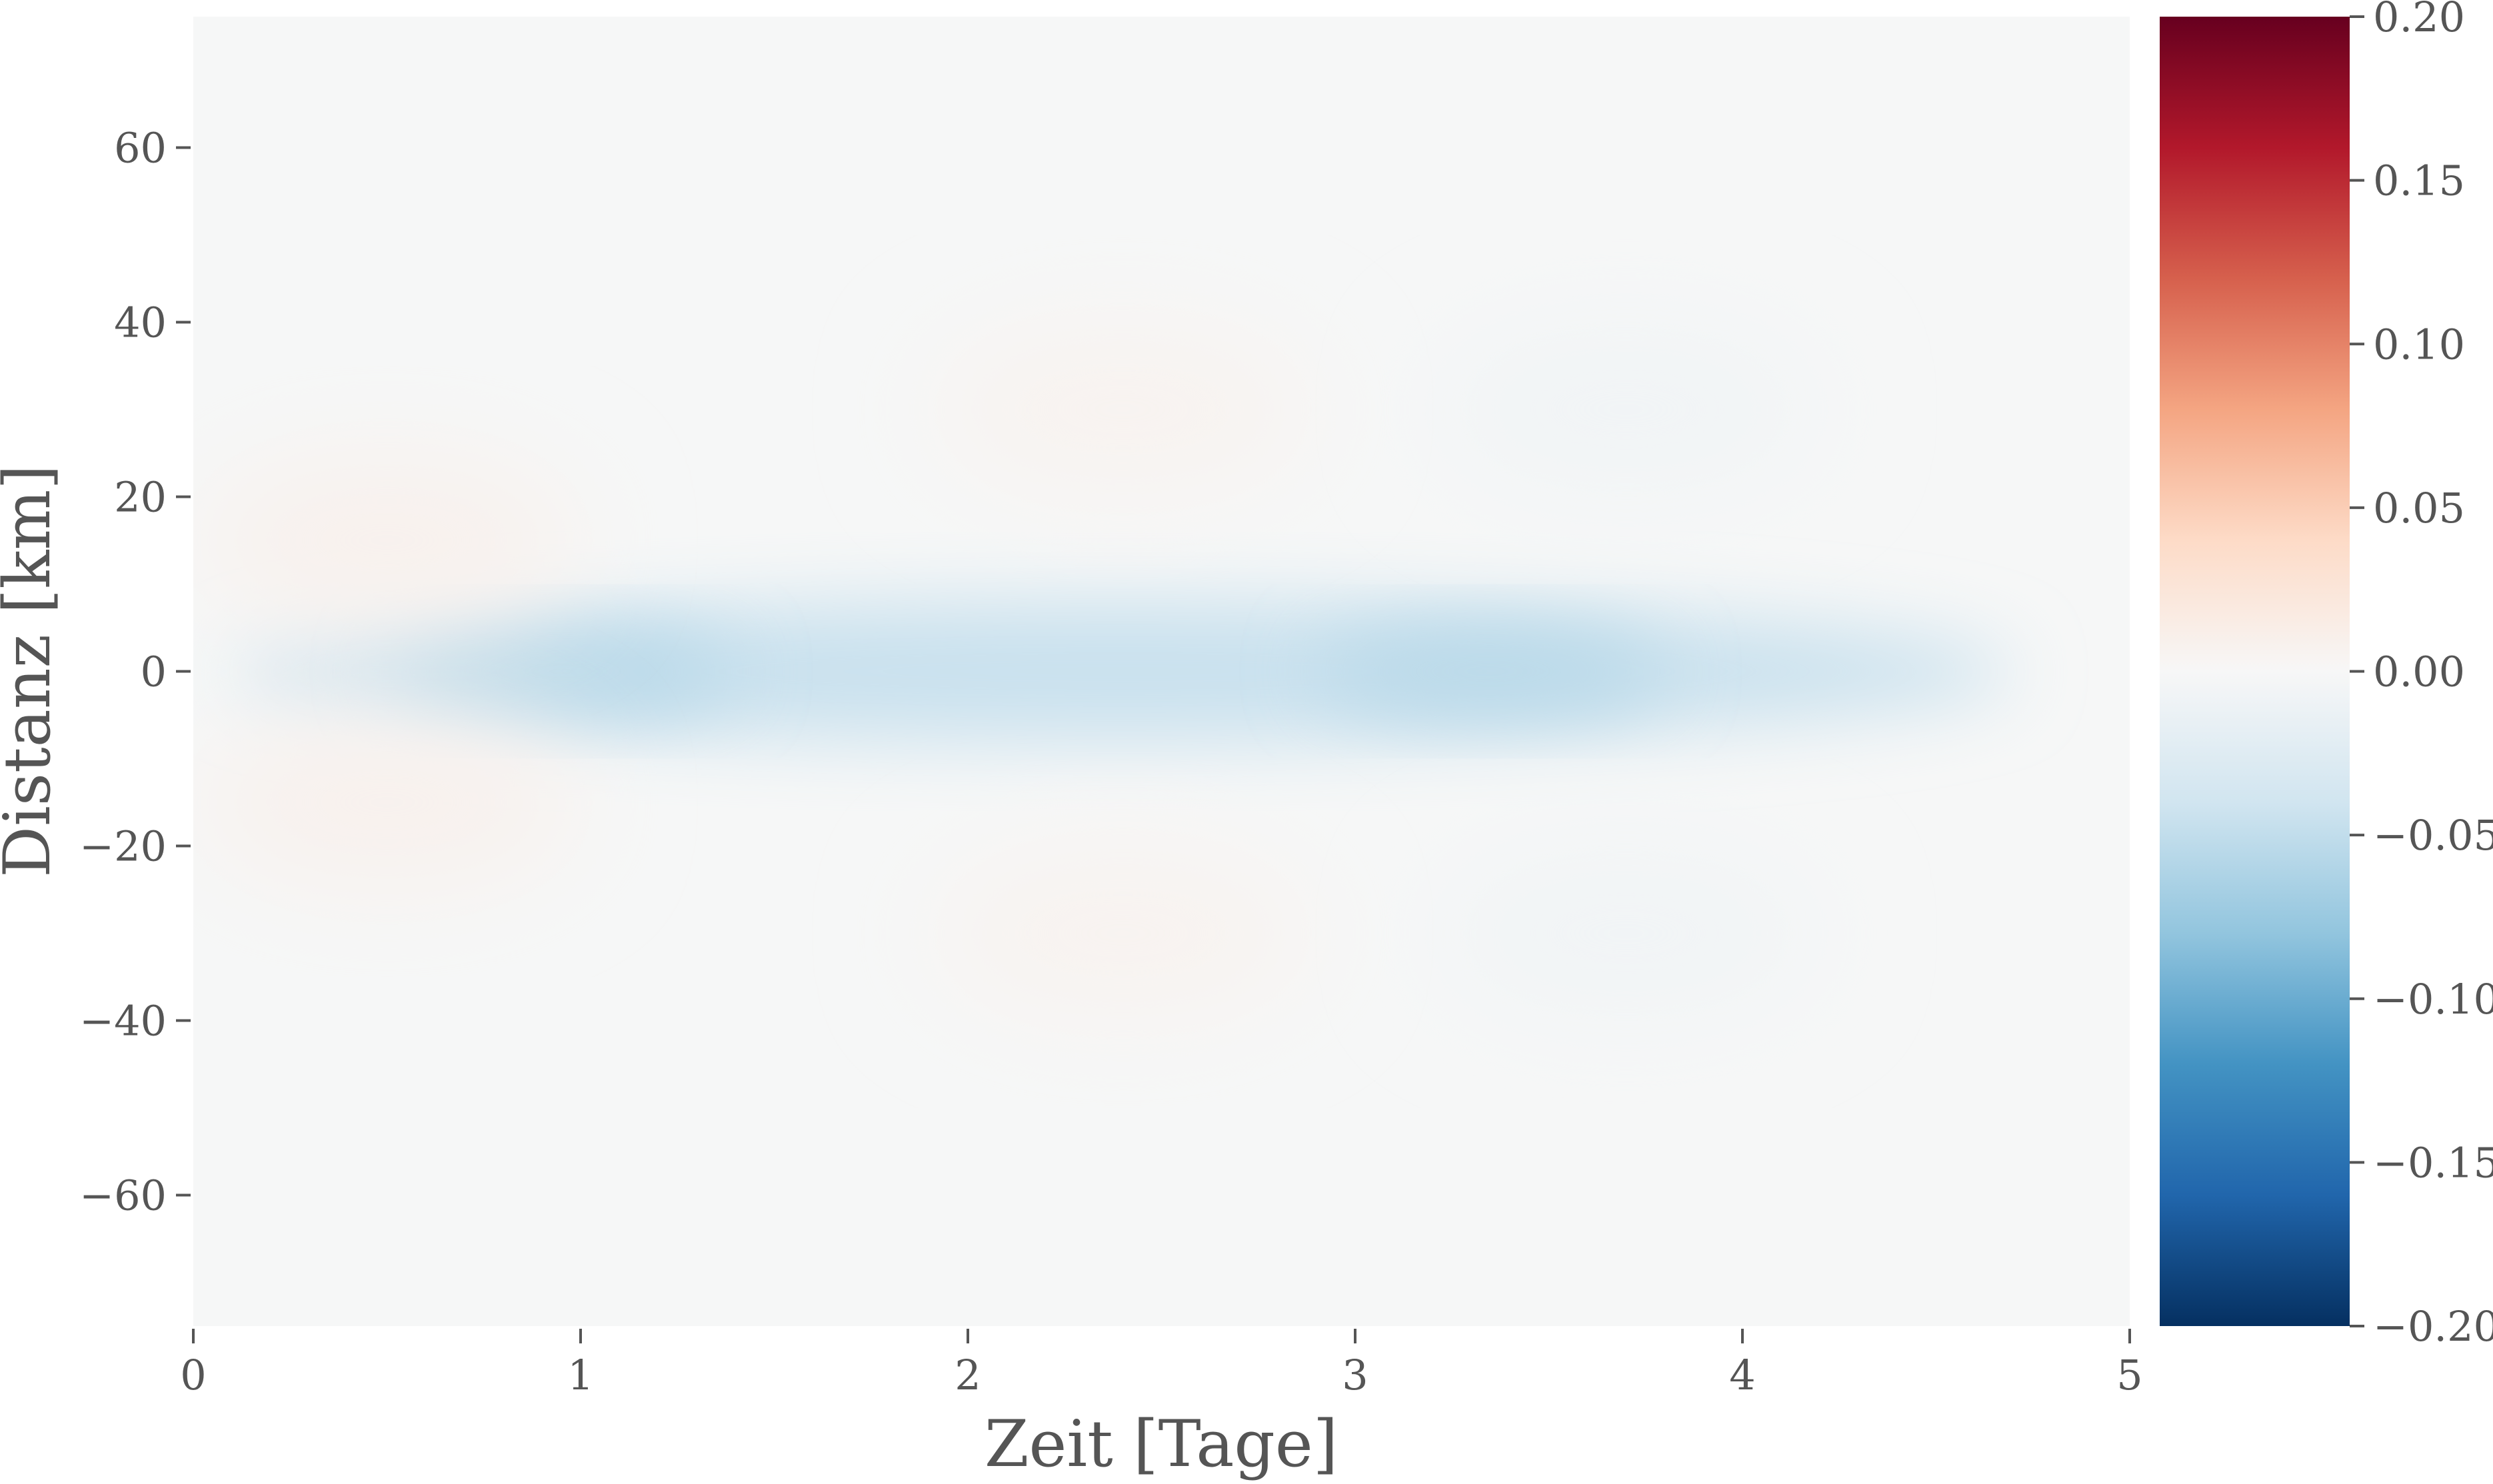  I want to click on colorbar-tick-label: 0.05, so click(2419, 508).